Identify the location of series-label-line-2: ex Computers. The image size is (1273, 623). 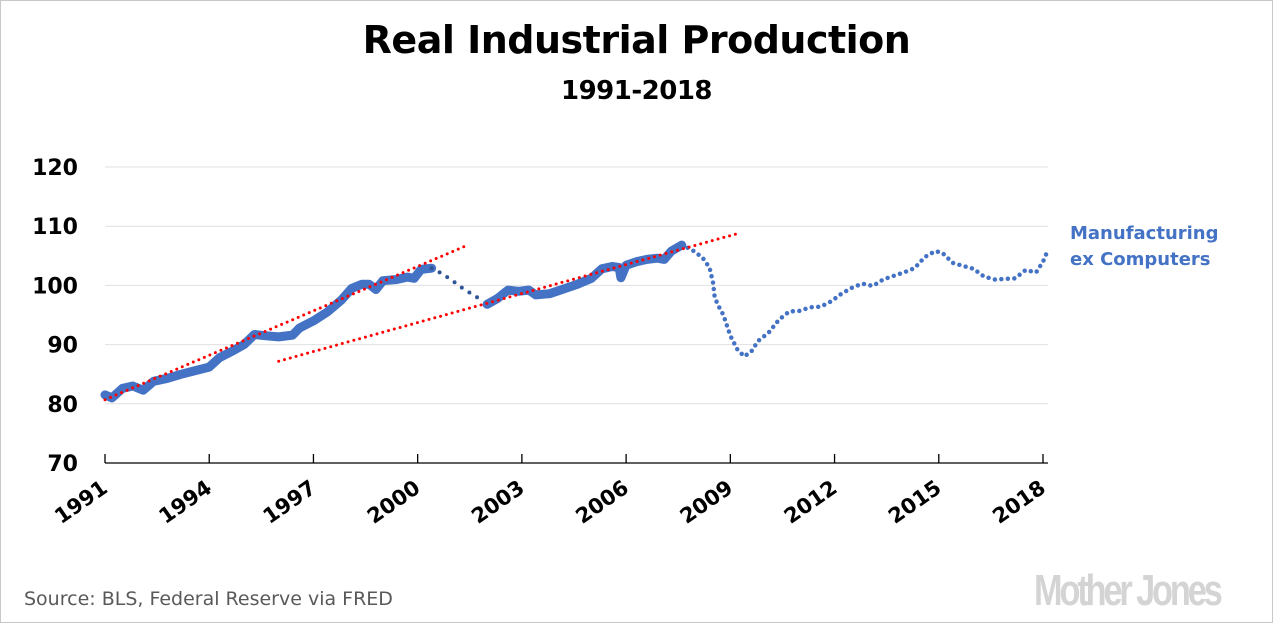
(1140, 259).